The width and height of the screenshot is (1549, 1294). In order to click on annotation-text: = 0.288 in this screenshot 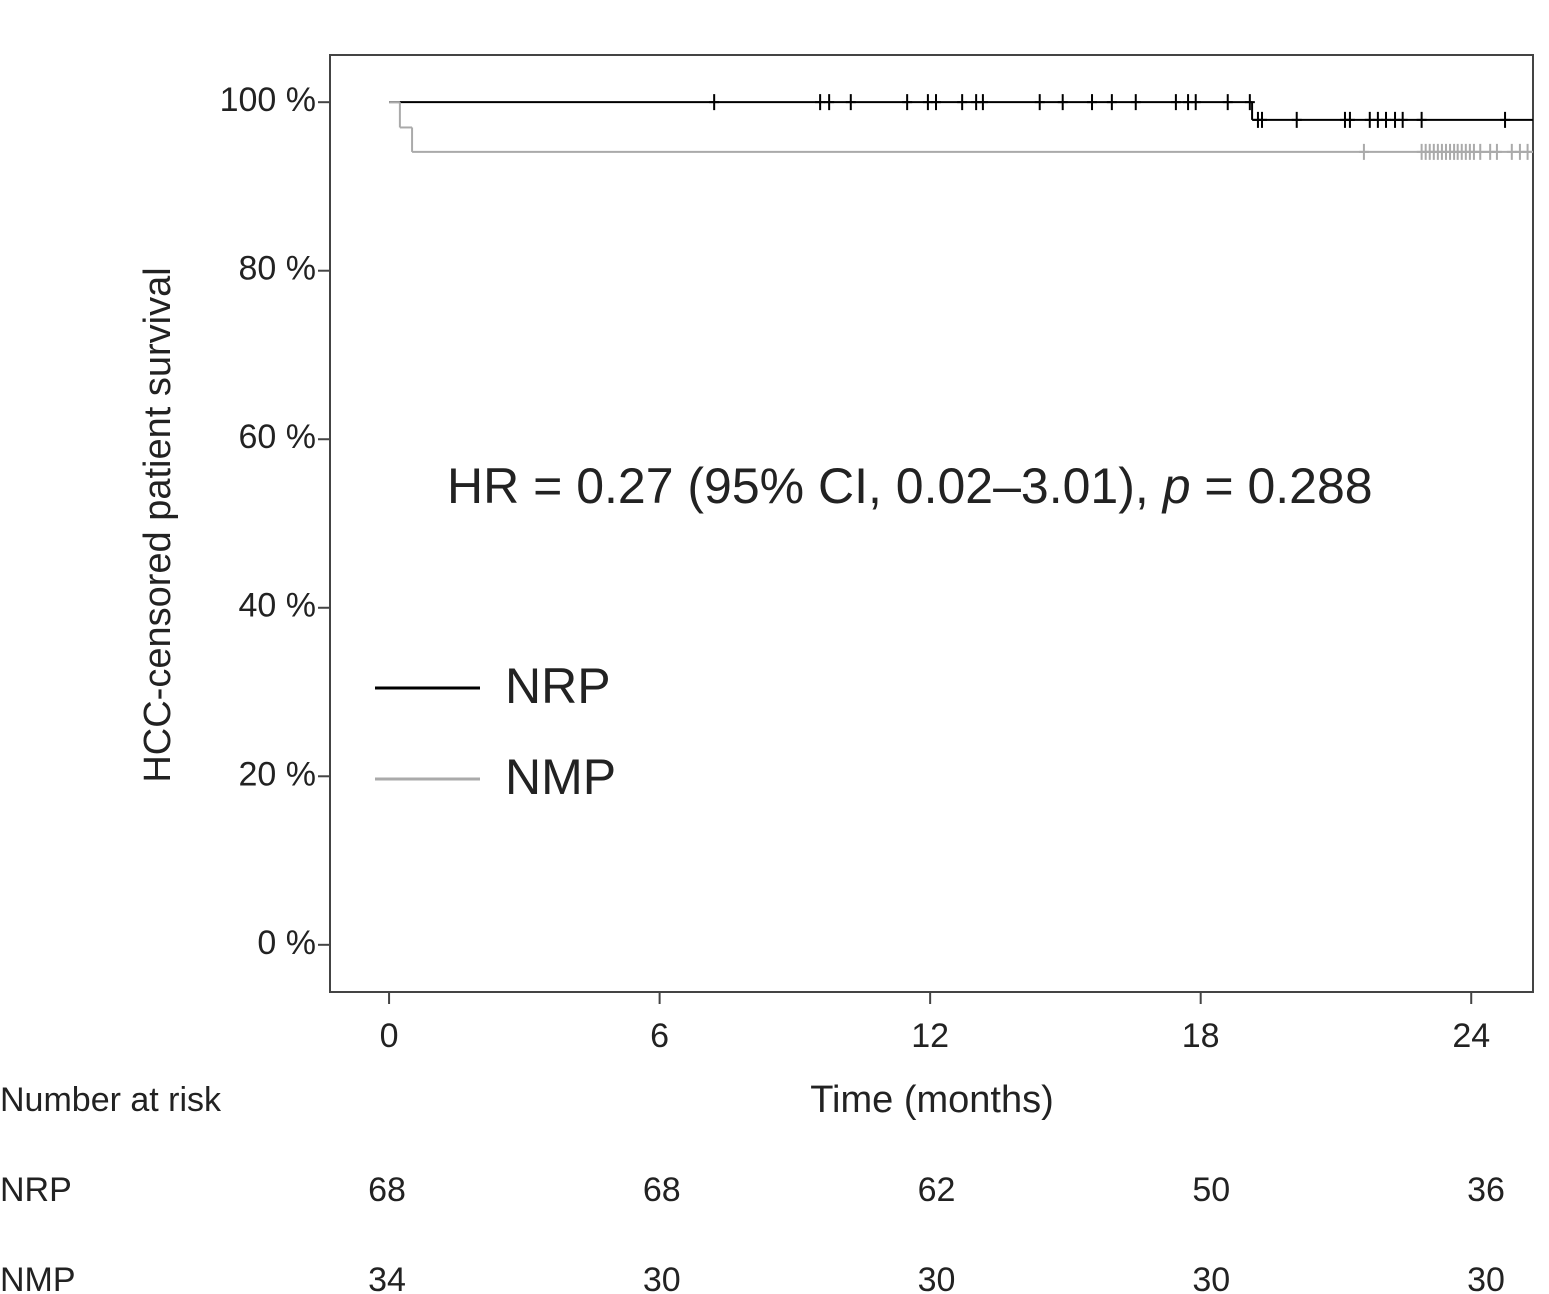, I will do `click(1282, 486)`.